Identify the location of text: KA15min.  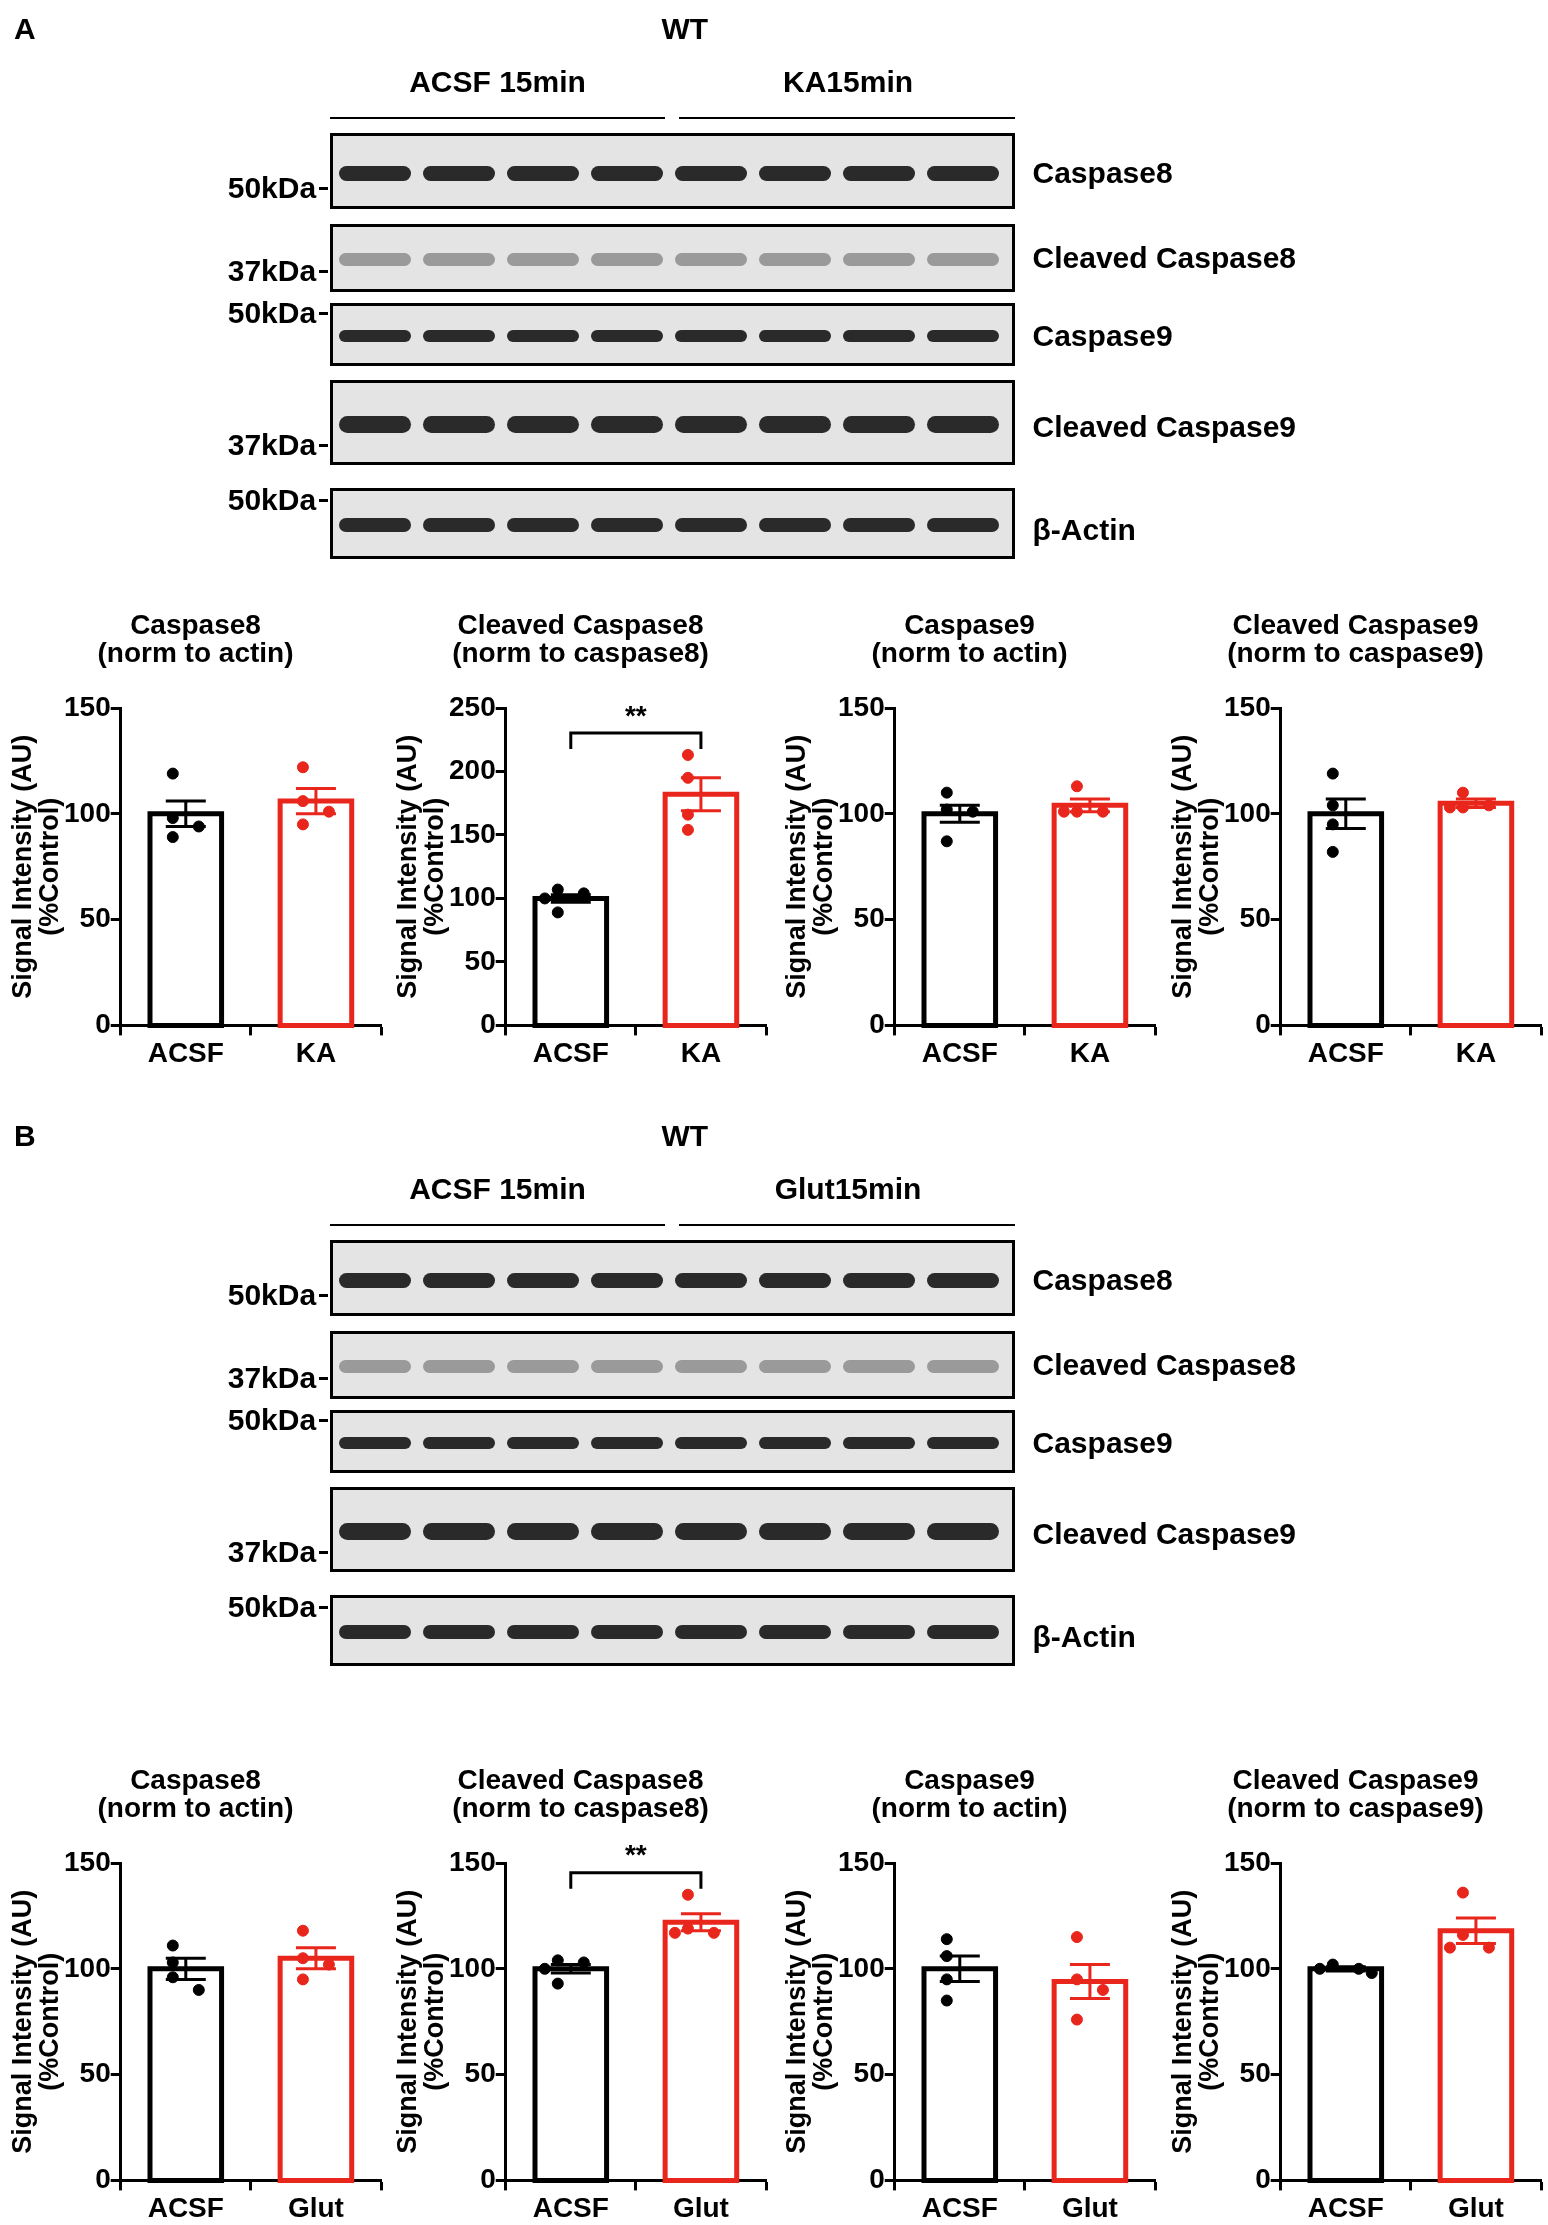
(848, 81).